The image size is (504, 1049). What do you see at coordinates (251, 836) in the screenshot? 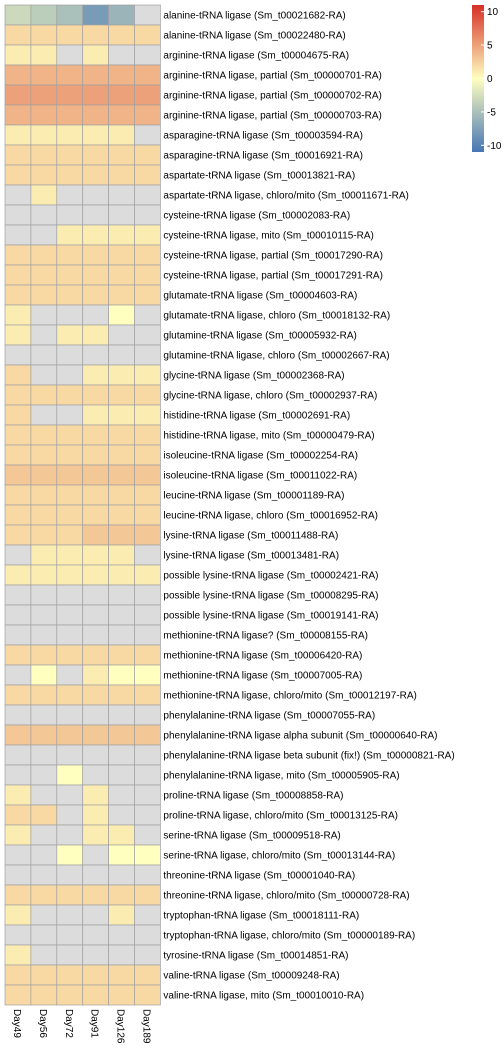
I see `row-label: serine-tRNA ligase (Sm_t00009518-RA)` at bounding box center [251, 836].